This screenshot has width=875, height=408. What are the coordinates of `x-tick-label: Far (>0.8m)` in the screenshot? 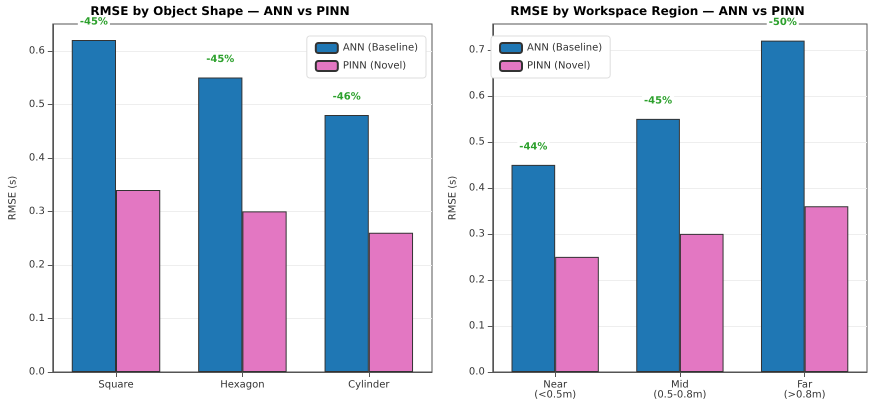 It's located at (805, 390).